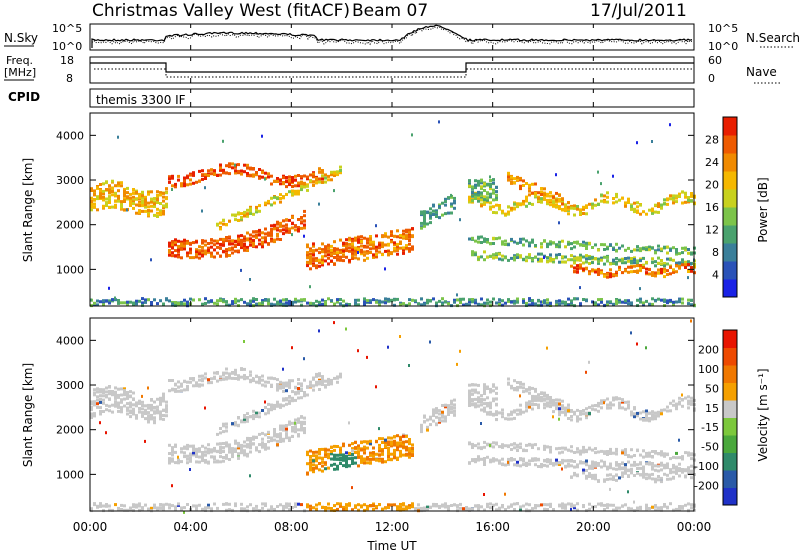  Describe the element at coordinates (730, 207) in the screenshot. I see `colorbar-frame` at that location.